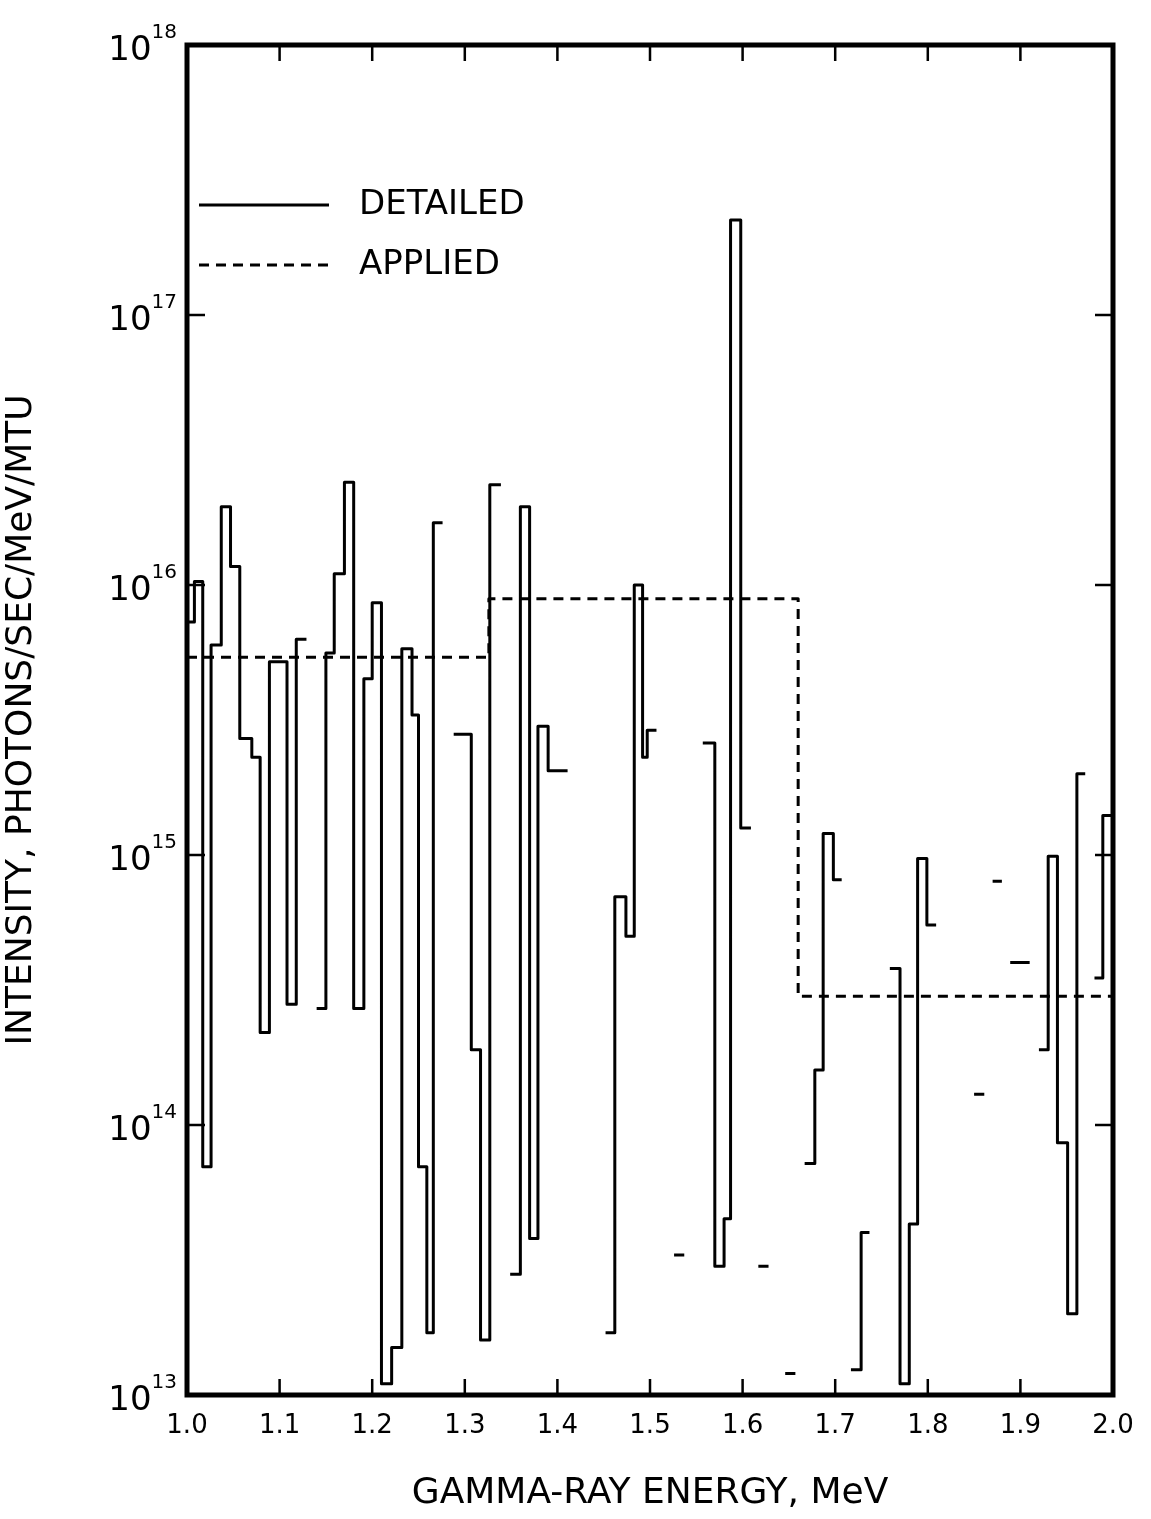 The image size is (1151, 1519). I want to click on x-tick-label: 1.5, so click(650, 1424).